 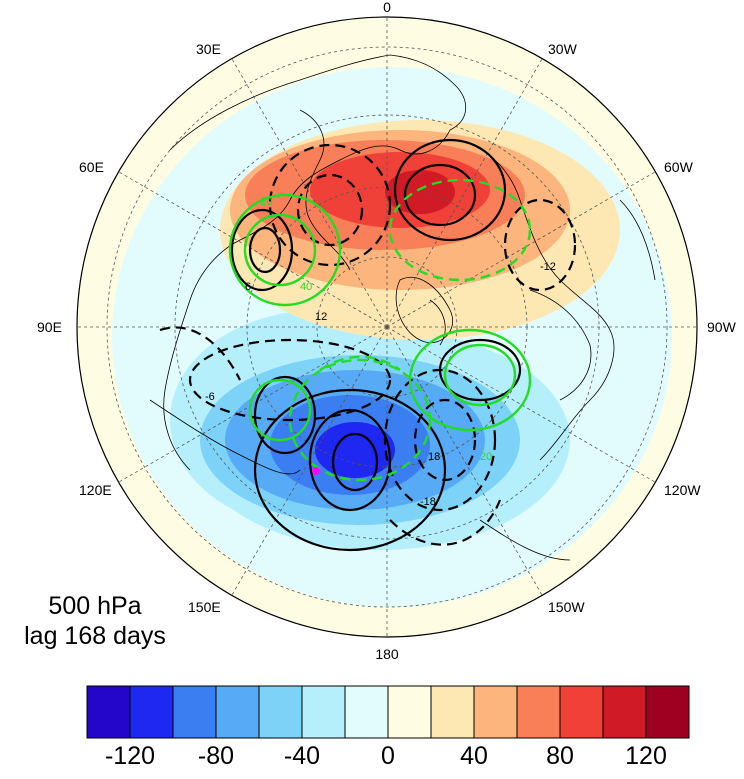 What do you see at coordinates (216, 756) in the screenshot?
I see `colorbar-tick-label: -80` at bounding box center [216, 756].